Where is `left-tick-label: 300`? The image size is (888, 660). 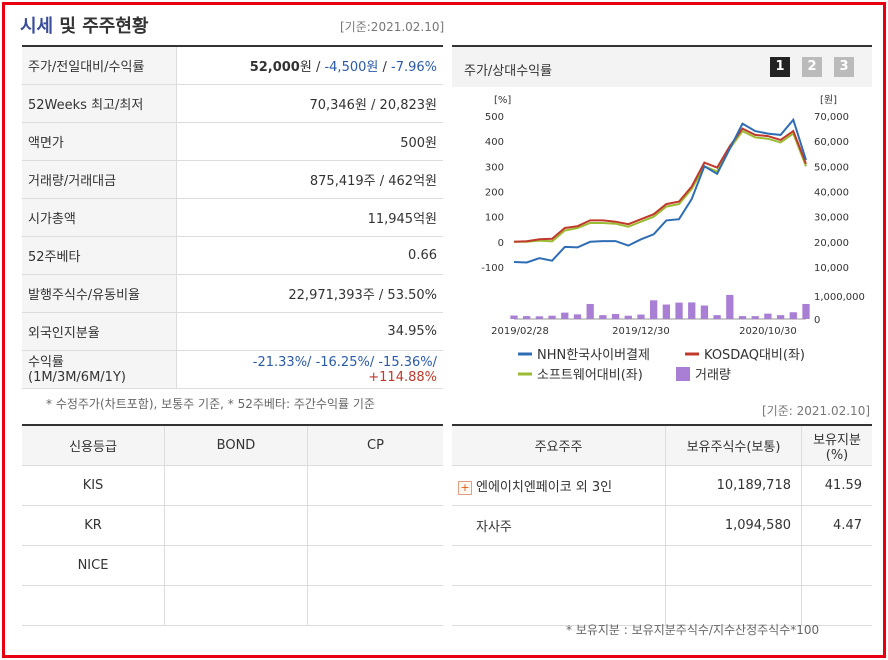
left-tick-label: 300 is located at coordinates (494, 167).